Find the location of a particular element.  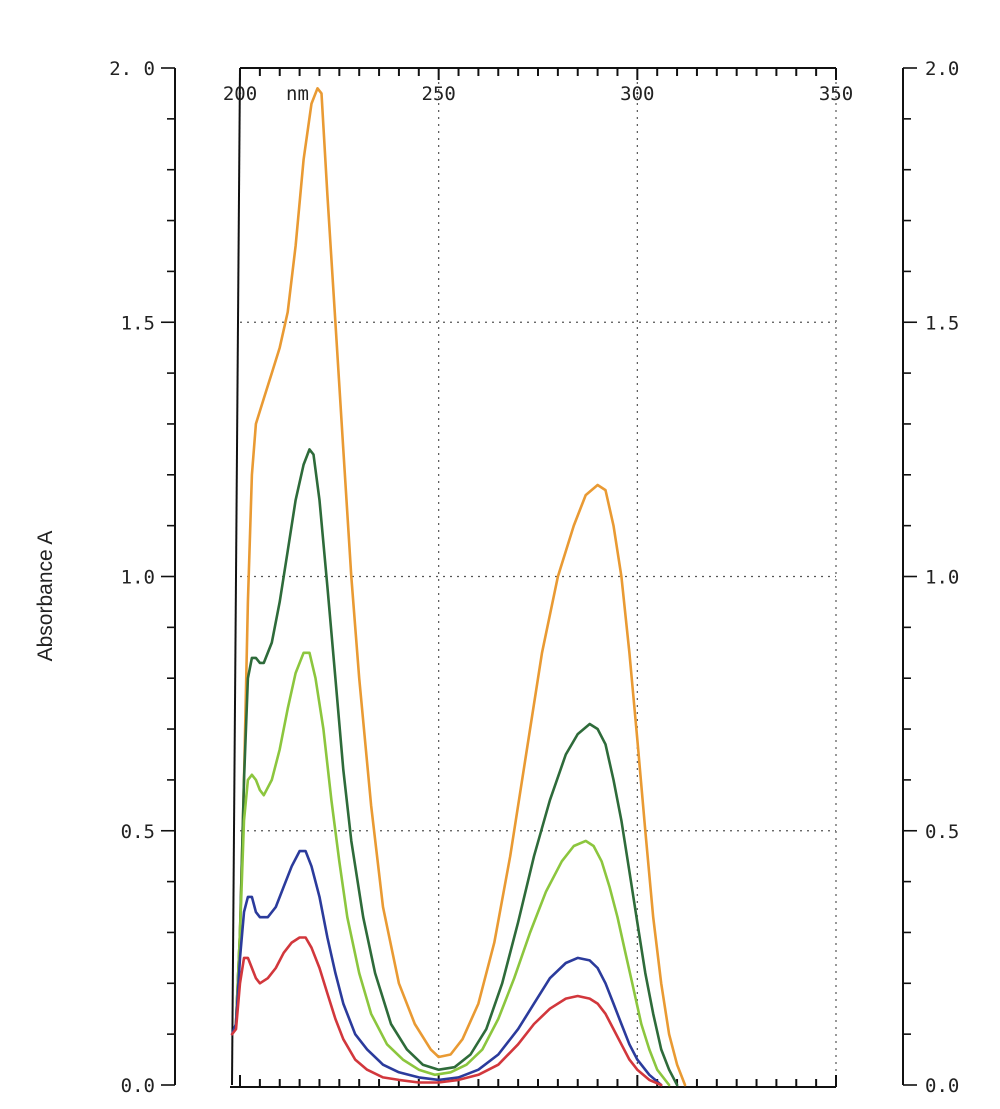

y-tick-label-left: 1.0 is located at coordinates (138, 578).